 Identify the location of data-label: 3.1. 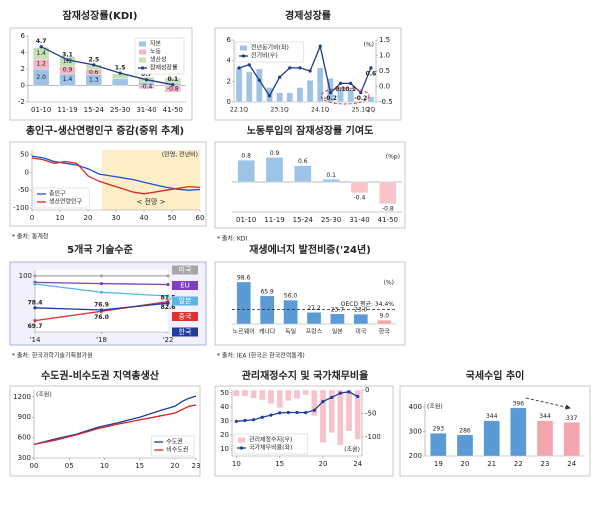
(67, 54).